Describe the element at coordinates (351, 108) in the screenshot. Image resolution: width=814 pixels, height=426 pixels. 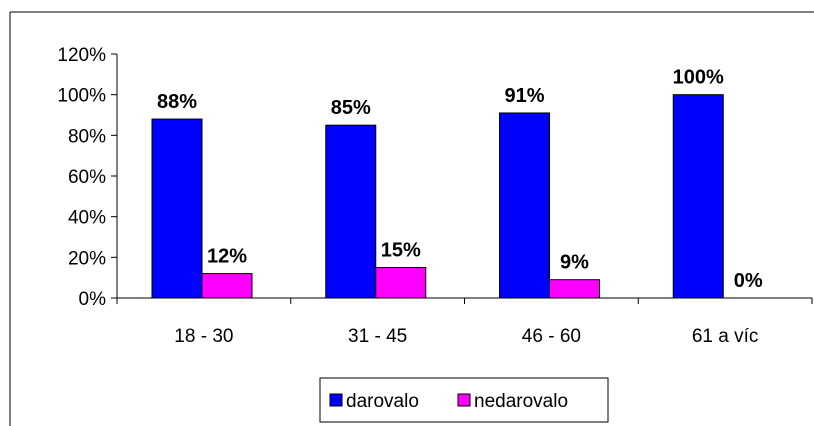
I see `data-label-darovalo-31-45: 85%` at that location.